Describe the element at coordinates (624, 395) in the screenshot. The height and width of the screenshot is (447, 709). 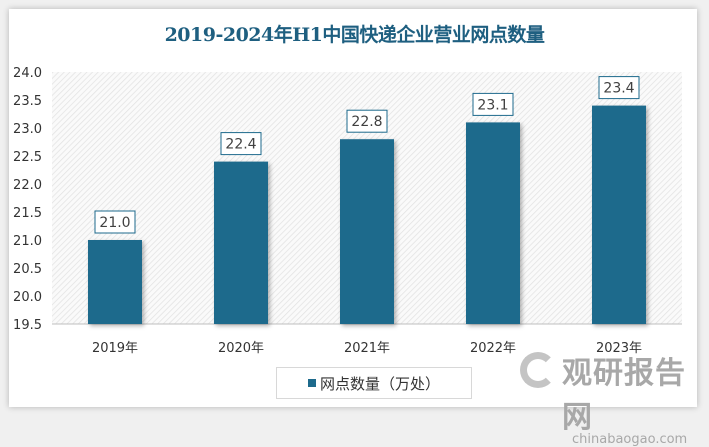
I see `watermark-cn: 观研报告网` at that location.